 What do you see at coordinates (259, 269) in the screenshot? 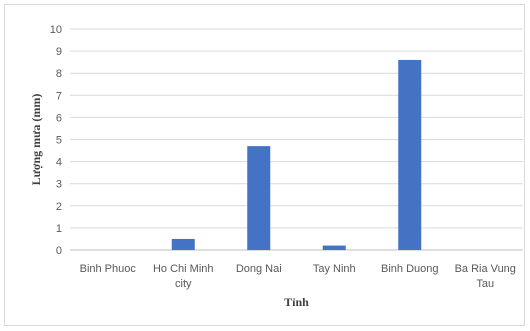
I see `x-tick-label: Dong Nai` at bounding box center [259, 269].